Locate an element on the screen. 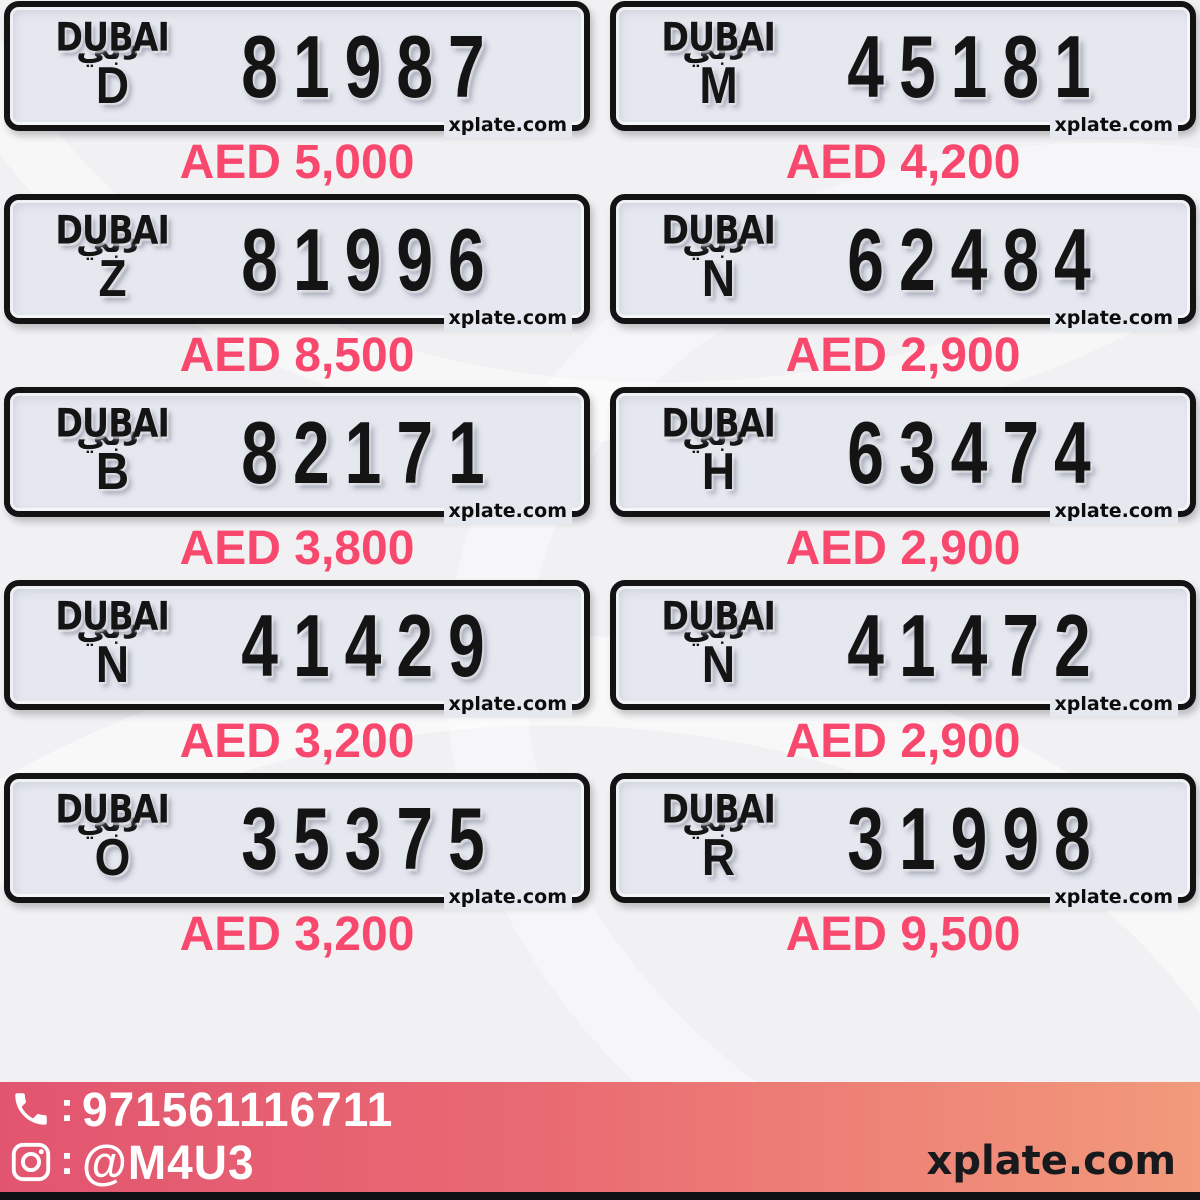 This screenshot has height=1200, width=1200. plate-left-section: DUBAI دبي Z is located at coordinates (112, 259).